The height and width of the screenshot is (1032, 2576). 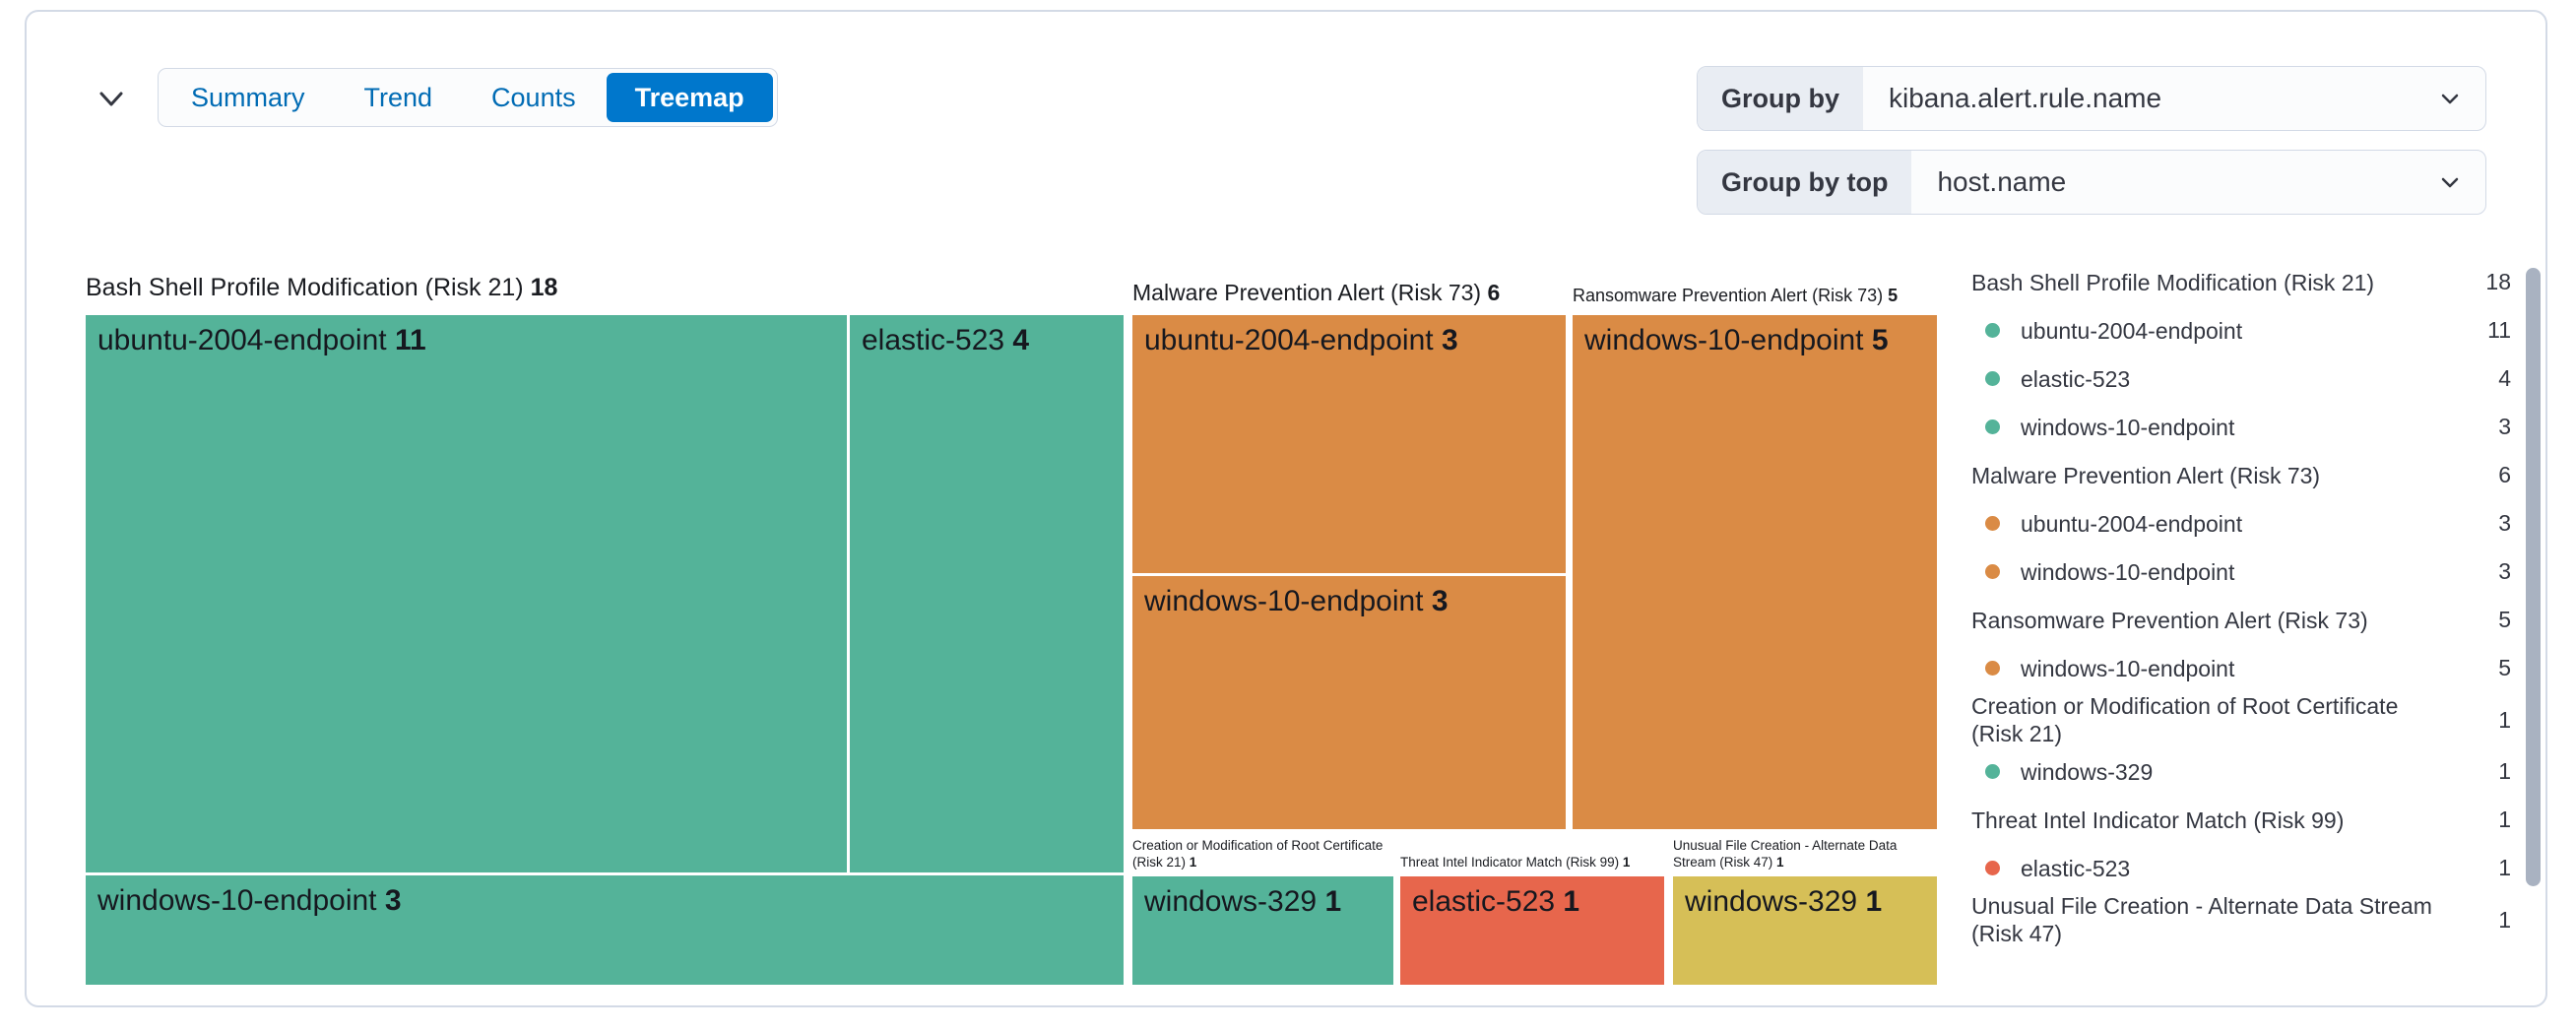 What do you see at coordinates (534, 97) in the screenshot?
I see `tab-counts: Counts` at bounding box center [534, 97].